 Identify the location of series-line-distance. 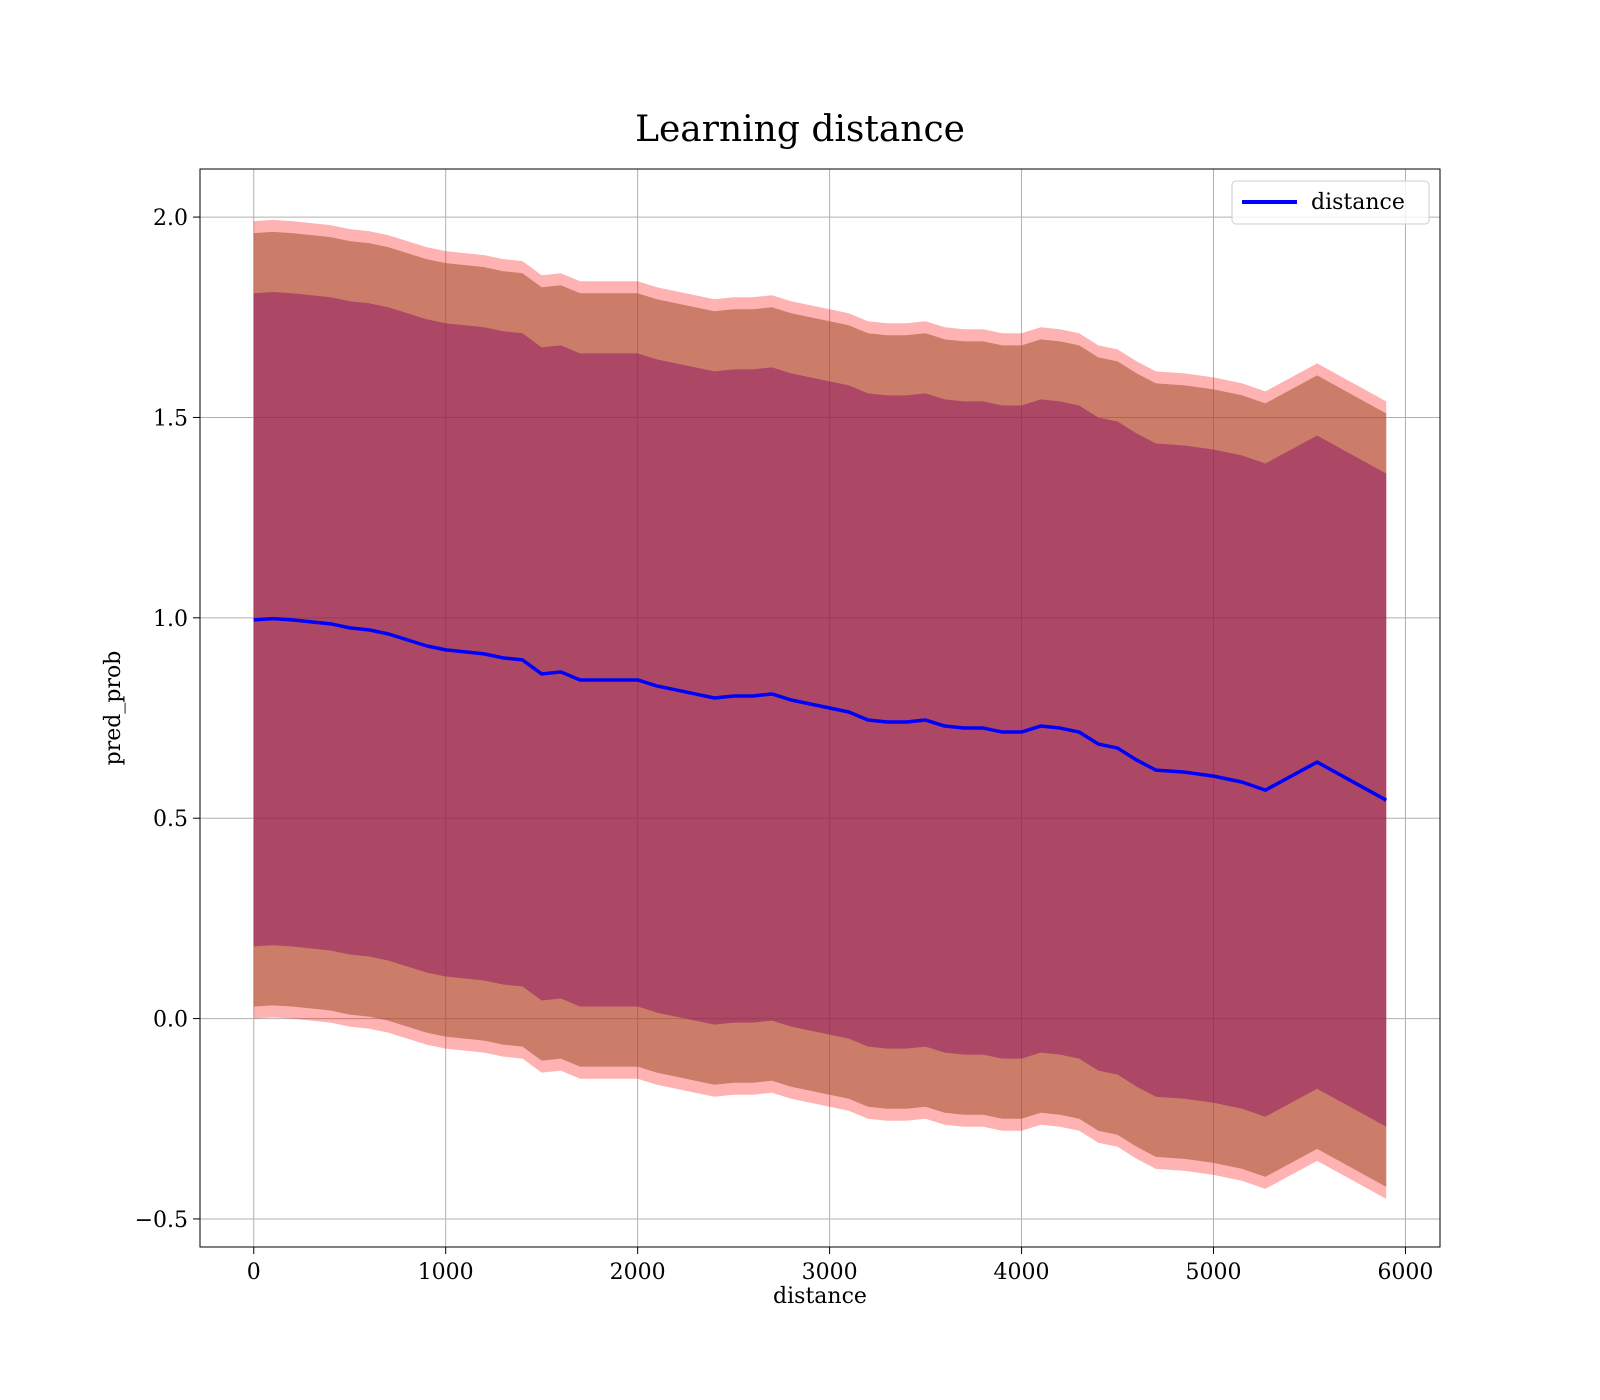
(820, 709).